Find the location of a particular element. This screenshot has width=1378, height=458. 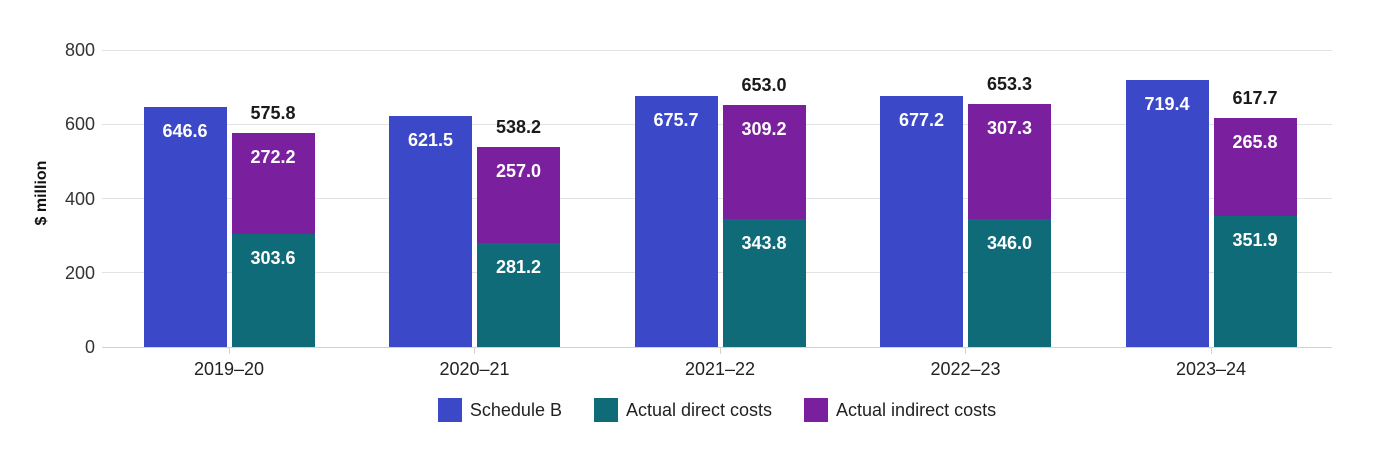

bar-segment-actual-direct-costs: 281.2 is located at coordinates (518, 294).